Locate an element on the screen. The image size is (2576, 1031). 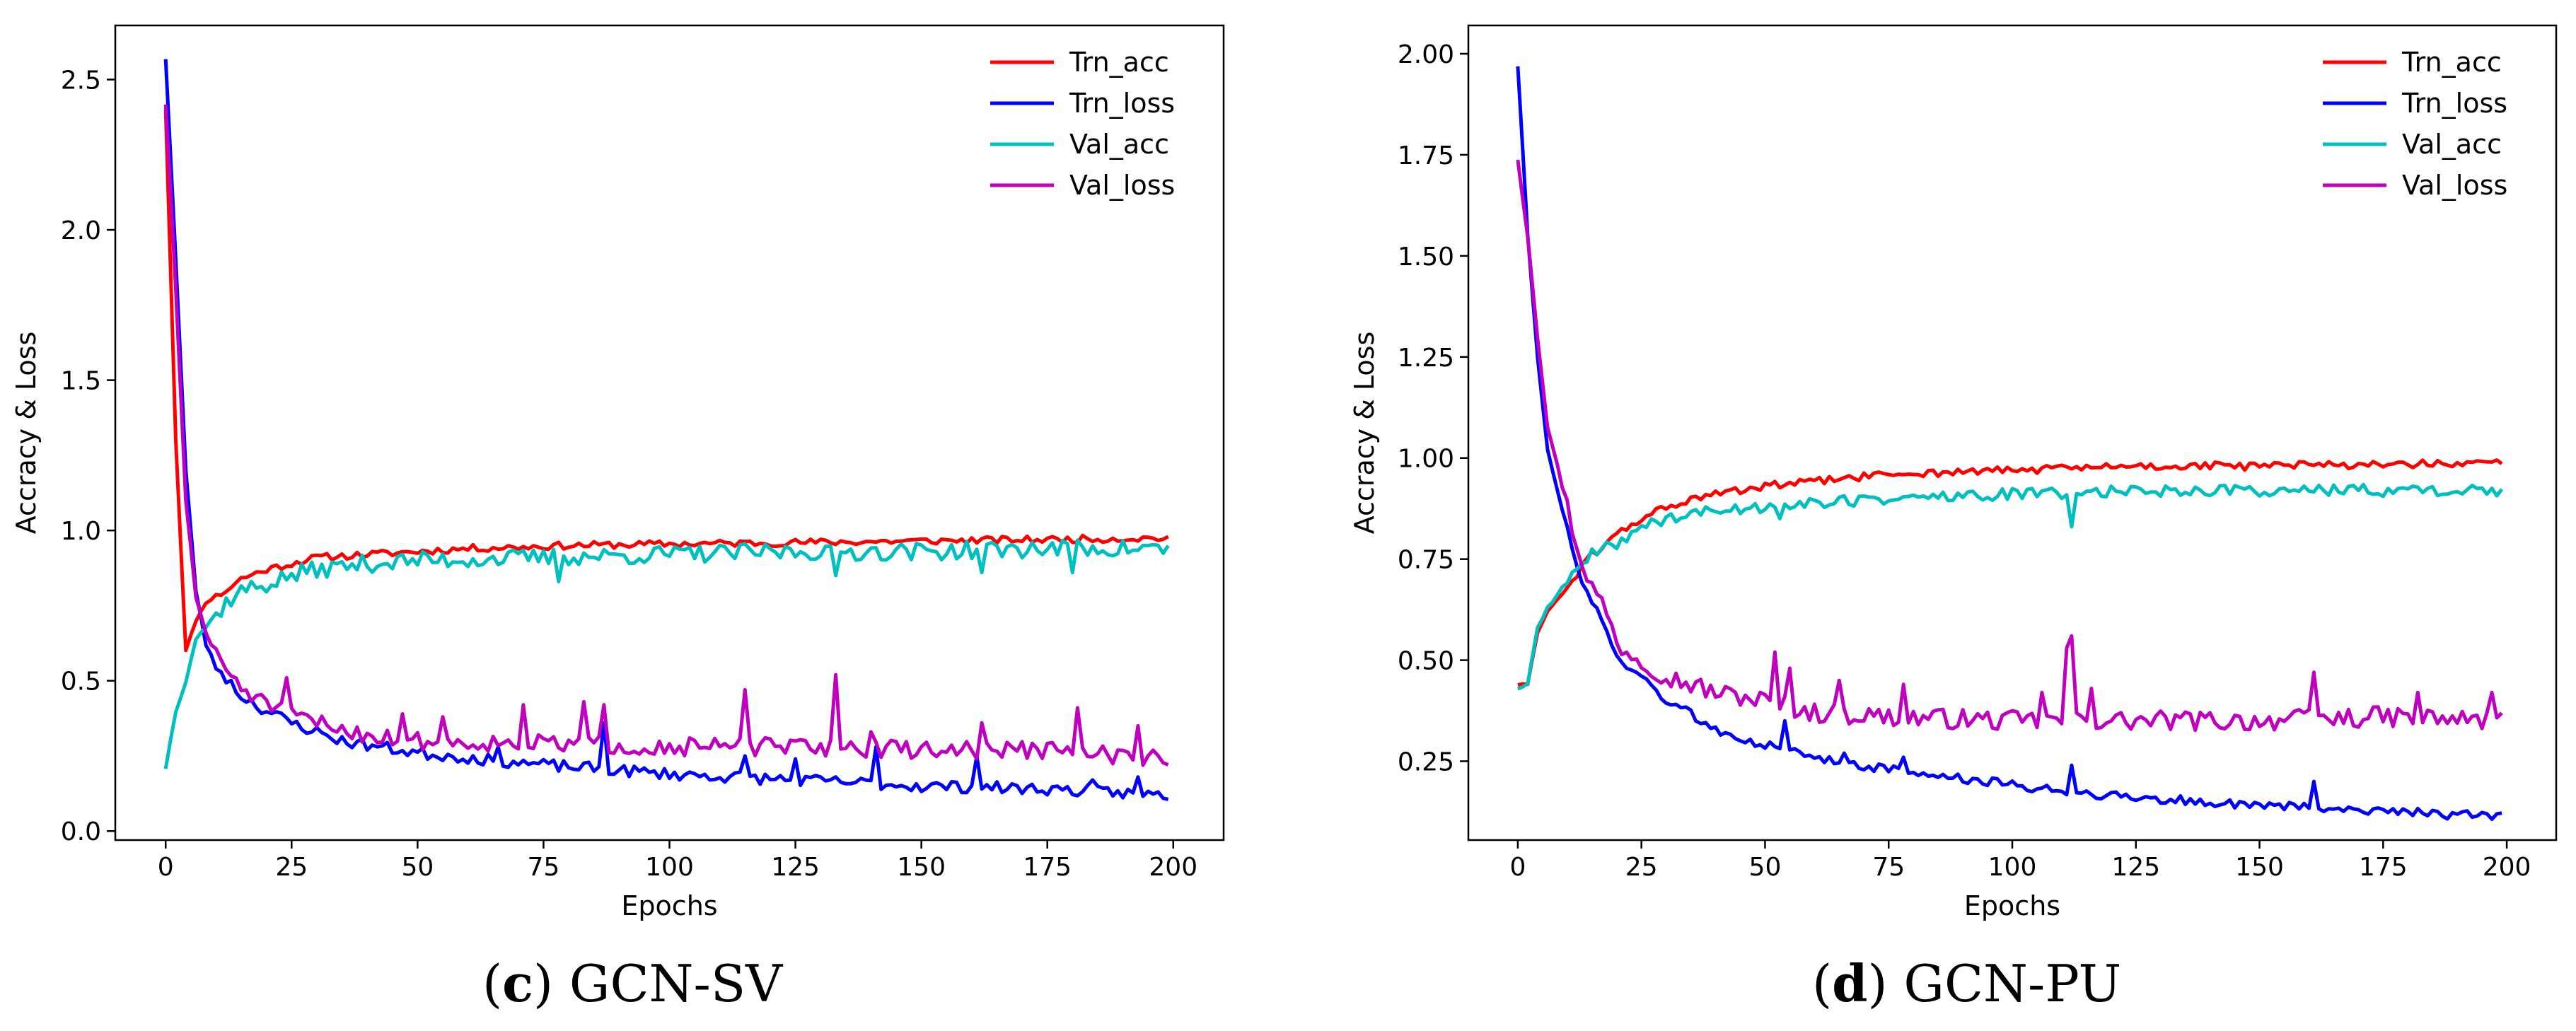
y-tick-label: 1.5 is located at coordinates (81, 382).